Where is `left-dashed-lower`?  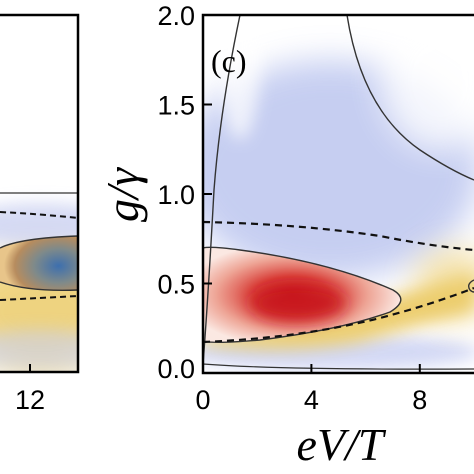
left-dashed-lower is located at coordinates (39, 298).